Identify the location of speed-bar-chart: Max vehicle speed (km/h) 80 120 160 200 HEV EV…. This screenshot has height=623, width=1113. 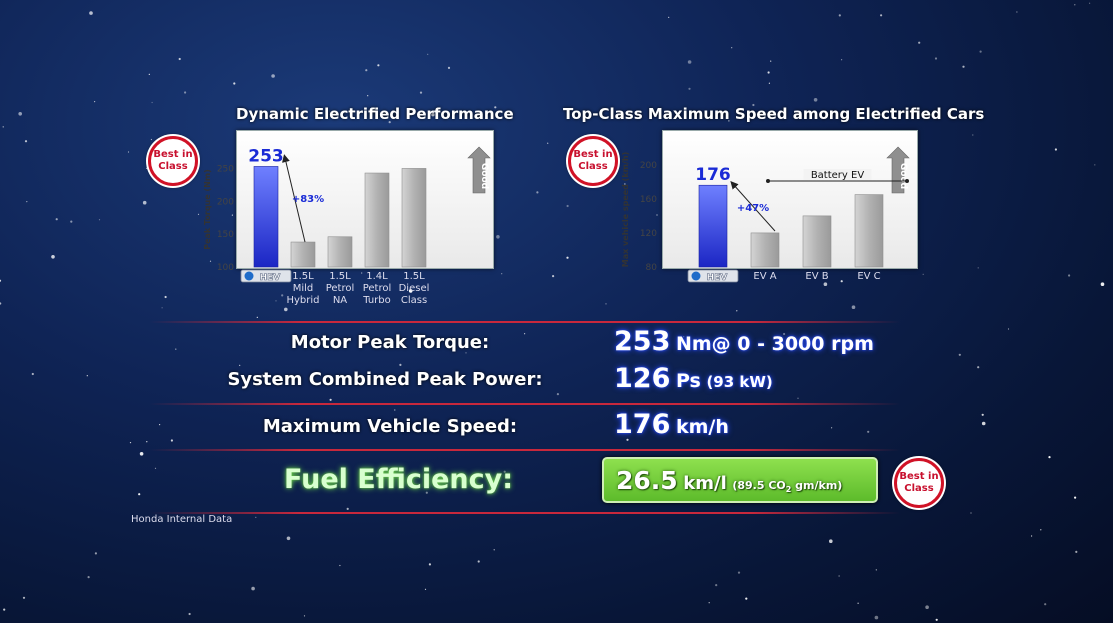
(765, 214).